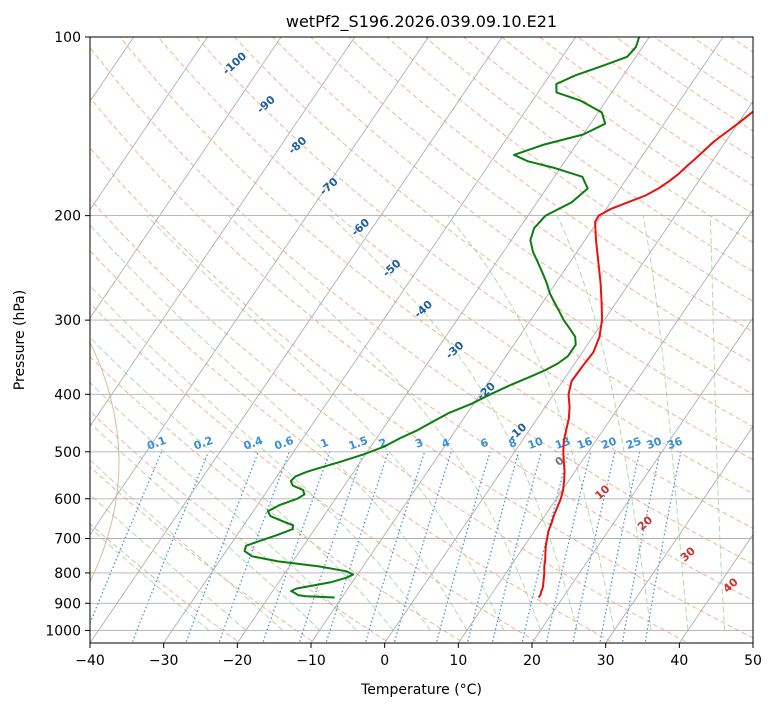 This screenshot has width=775, height=712. Describe the element at coordinates (67, 321) in the screenshot. I see `y-tick-label: 300` at that location.